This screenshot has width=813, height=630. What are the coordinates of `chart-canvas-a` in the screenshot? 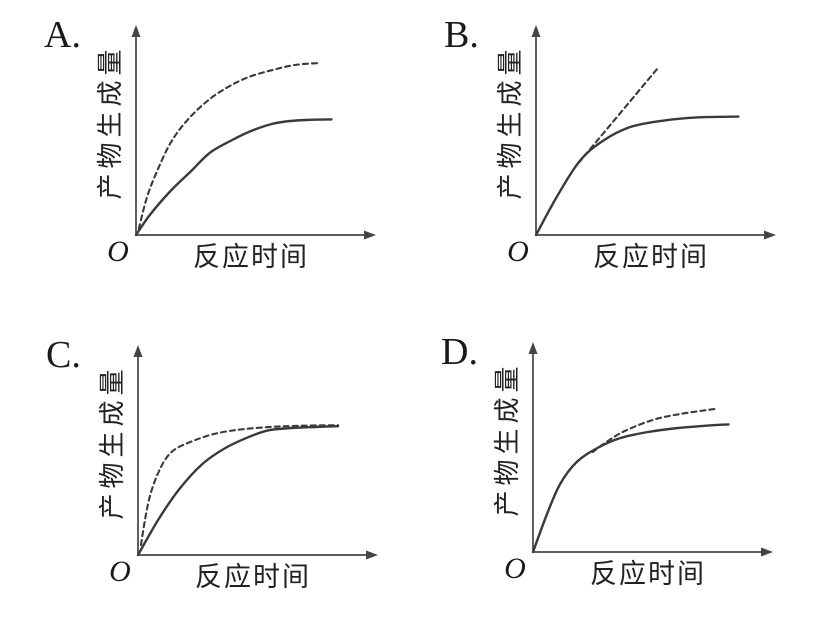 It's located at (253, 132).